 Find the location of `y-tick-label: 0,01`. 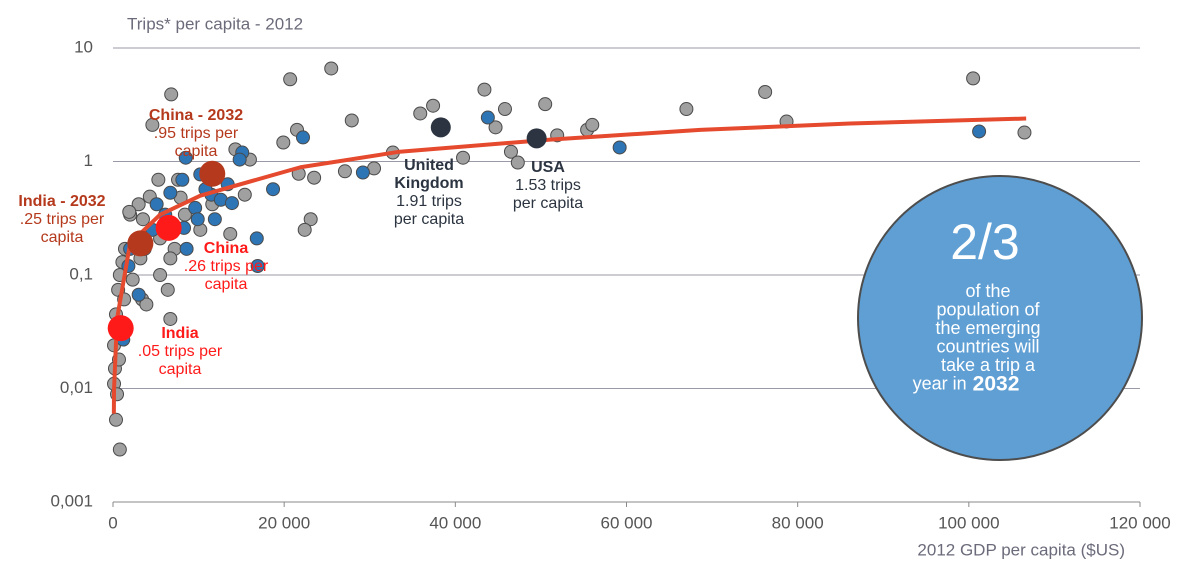

y-tick-label: 0,01 is located at coordinates (76, 387).